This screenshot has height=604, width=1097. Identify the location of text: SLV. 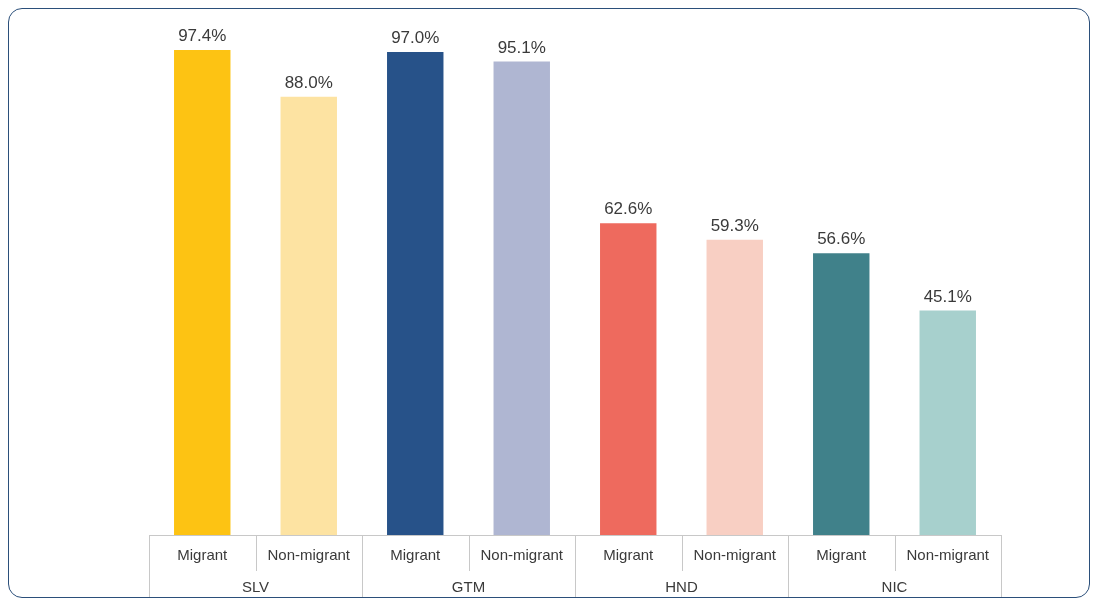
(255, 586).